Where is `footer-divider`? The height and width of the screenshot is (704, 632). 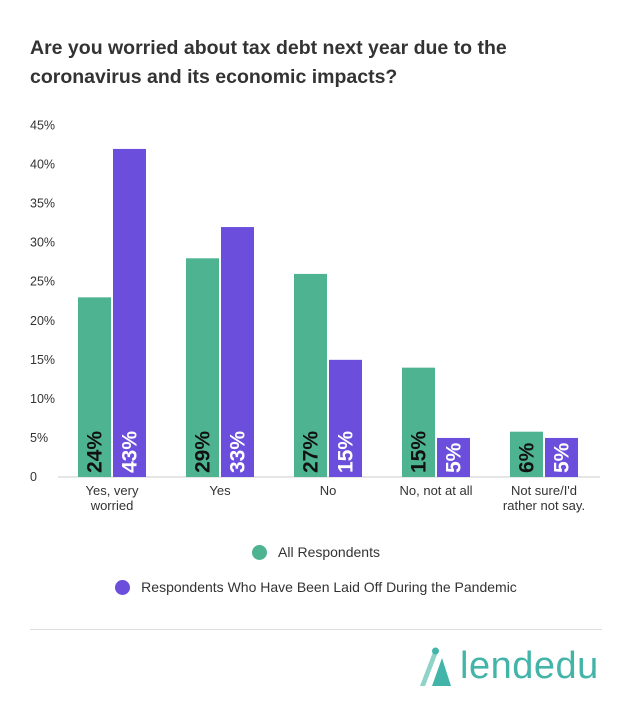
footer-divider is located at coordinates (316, 629).